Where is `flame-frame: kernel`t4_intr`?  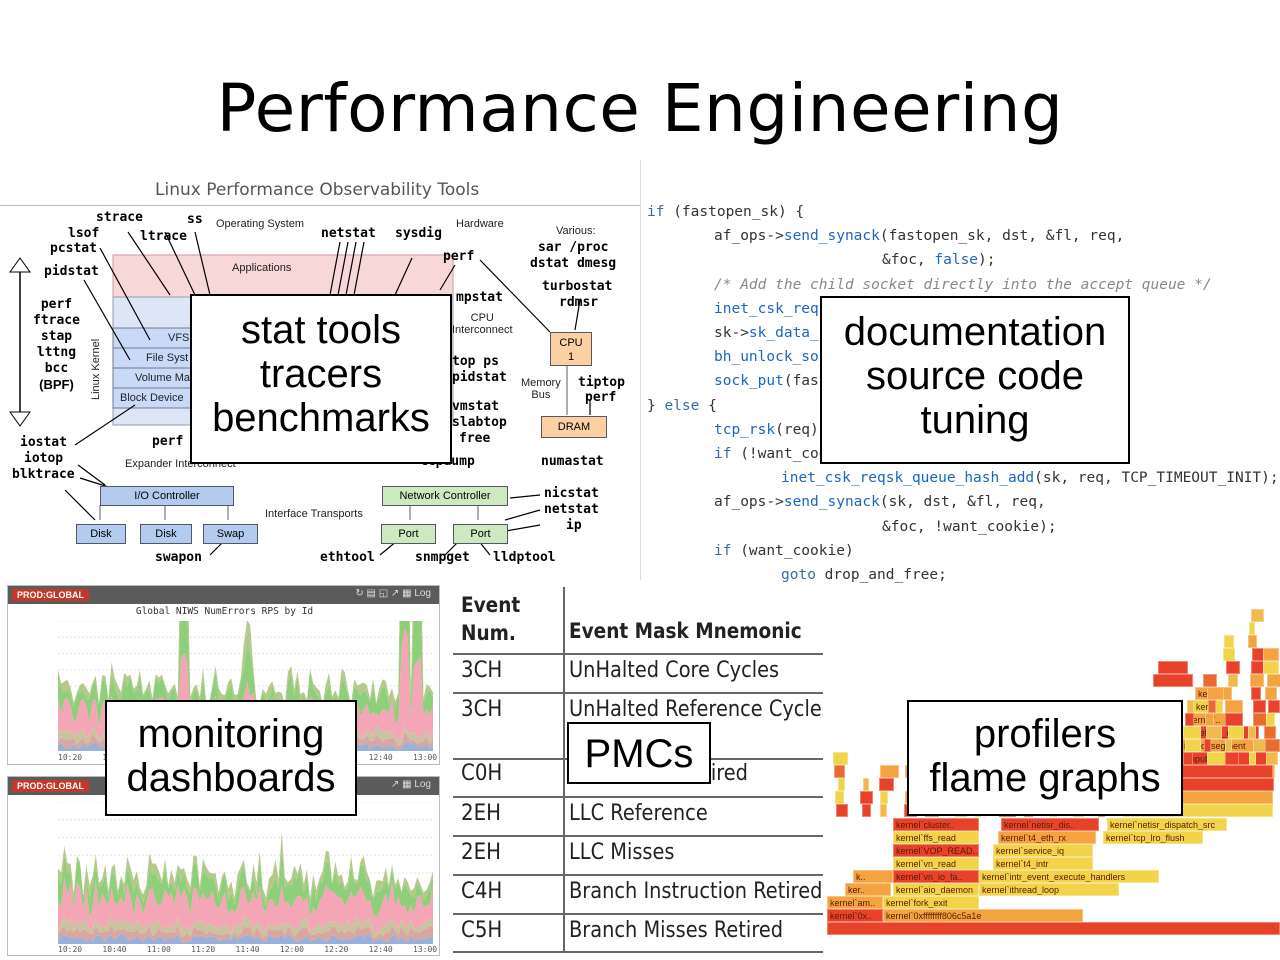
flame-frame: kernel`t4_intr is located at coordinates (1043, 863).